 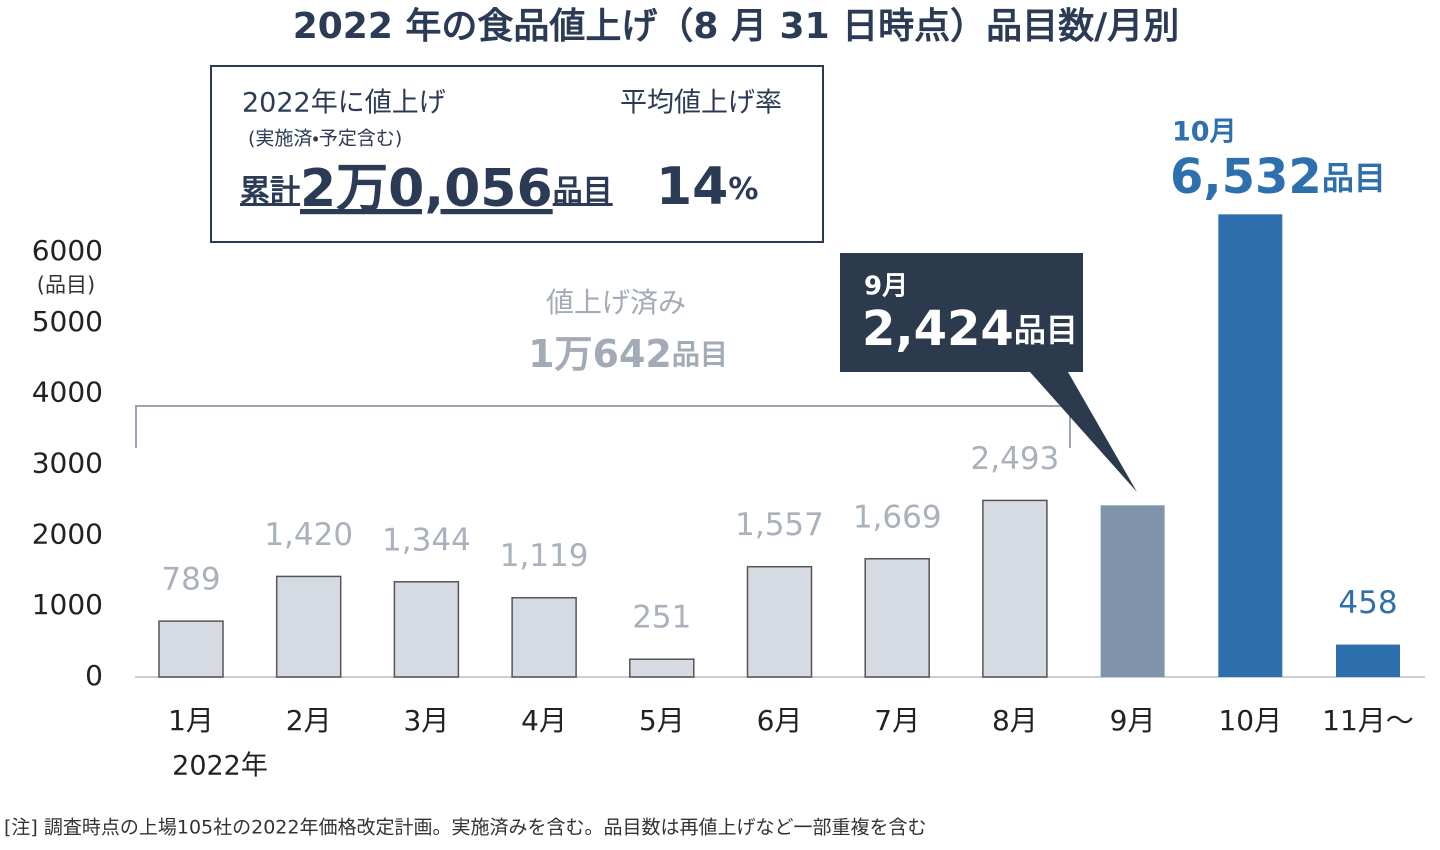 What do you see at coordinates (616, 302) in the screenshot?
I see `bracket-label: 値上げ済み` at bounding box center [616, 302].